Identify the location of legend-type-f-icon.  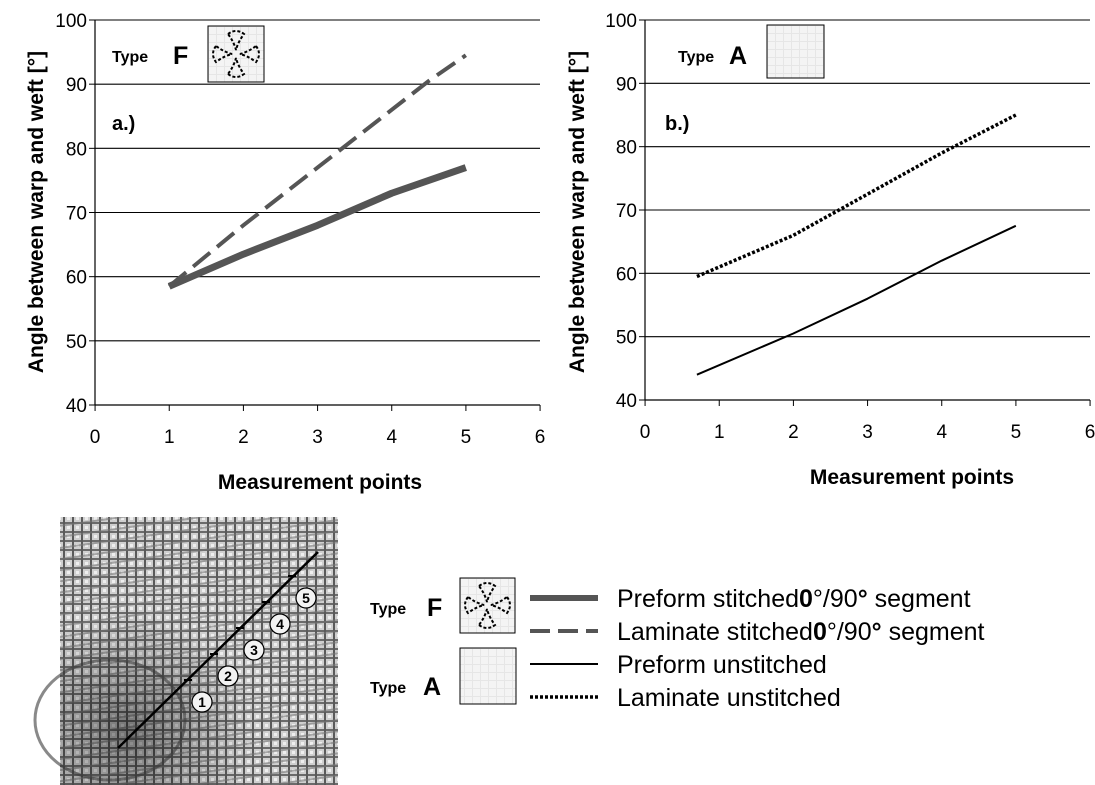
(487, 605).